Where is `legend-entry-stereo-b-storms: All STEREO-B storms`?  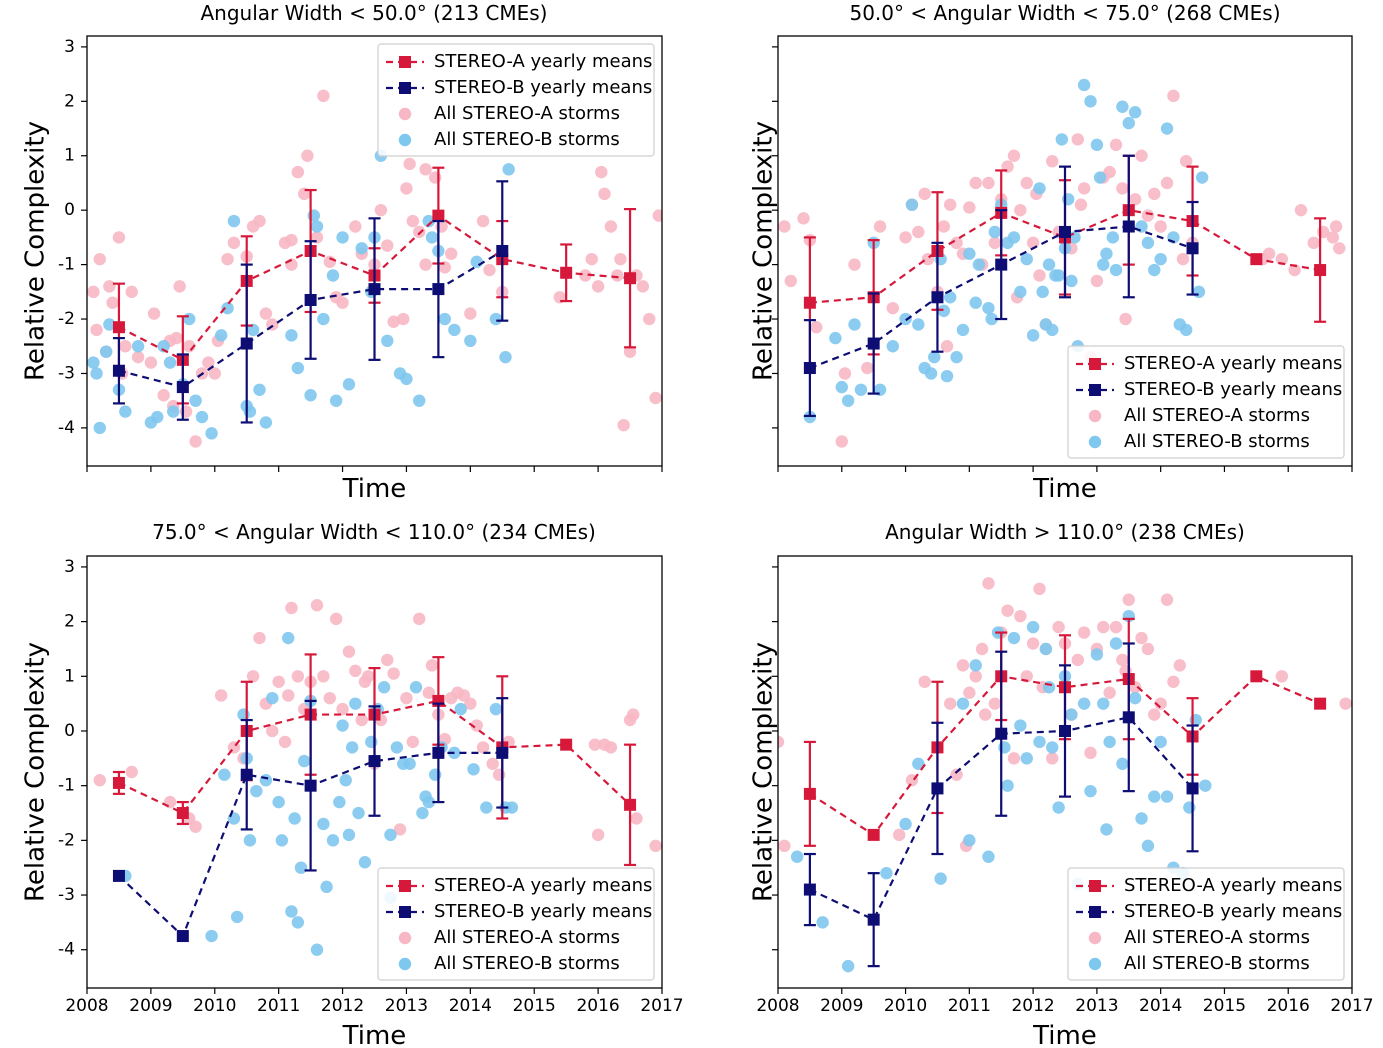 legend-entry-stereo-b-storms: All STEREO-B storms is located at coordinates (509, 963).